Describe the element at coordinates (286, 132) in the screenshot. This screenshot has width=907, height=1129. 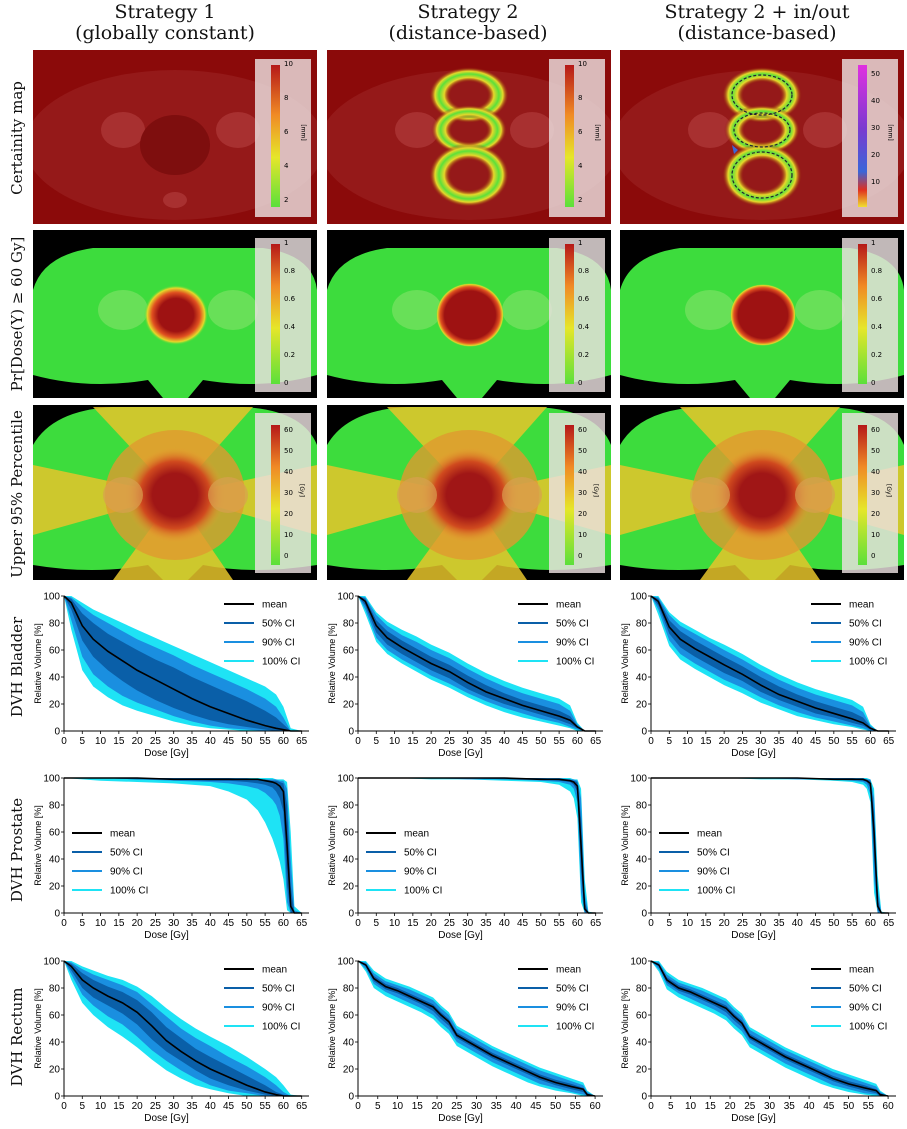
I see `colorbar-tick: 6` at that location.